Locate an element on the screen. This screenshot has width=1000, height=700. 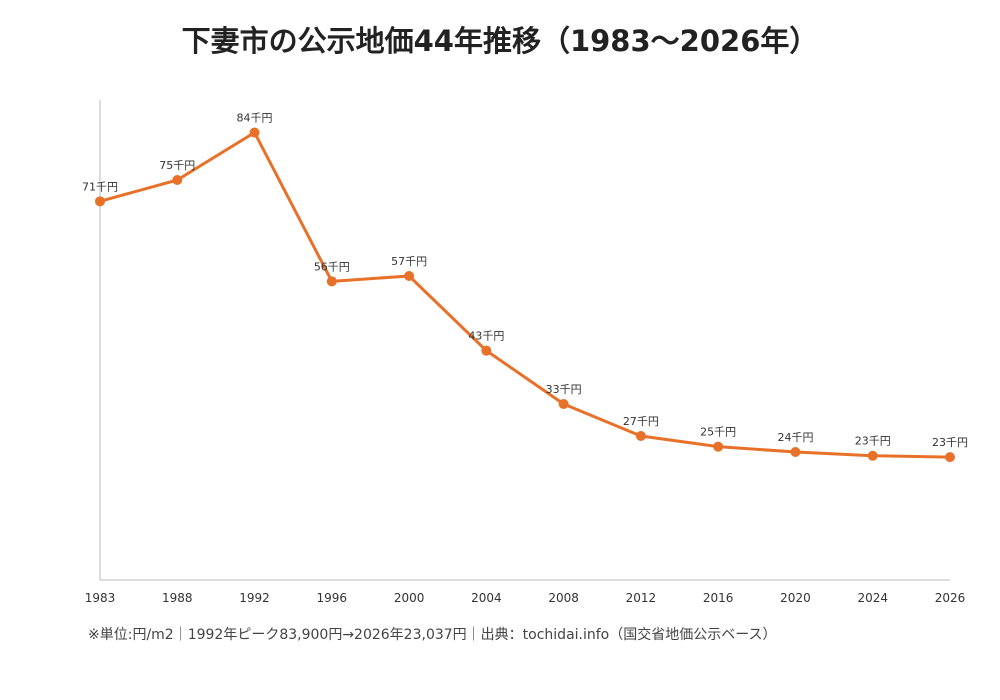
x-tick-label: 2000 is located at coordinates (409, 598).